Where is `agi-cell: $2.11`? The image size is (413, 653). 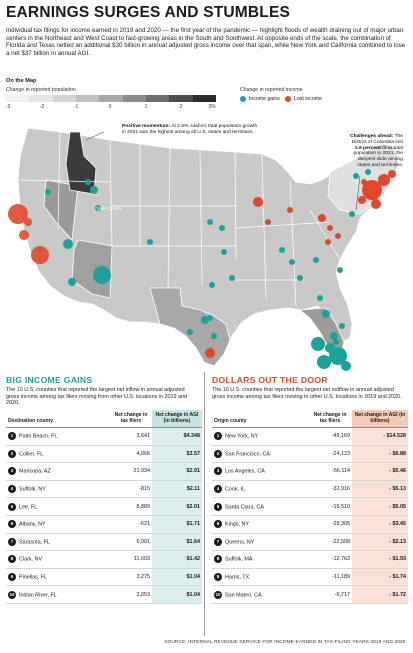
agi-cell: $2.11 is located at coordinates (177, 489).